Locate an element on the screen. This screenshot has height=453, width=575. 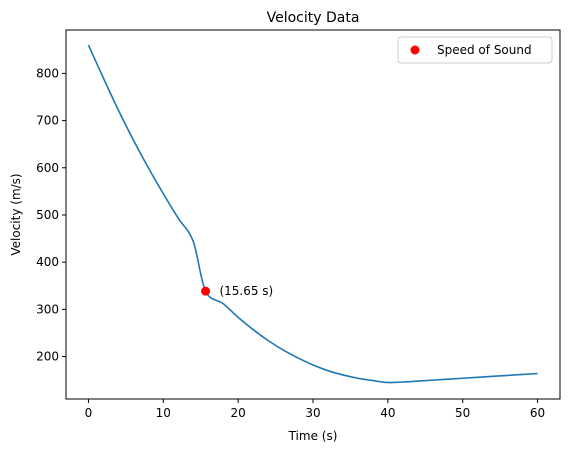
point-layer is located at coordinates (206, 291).